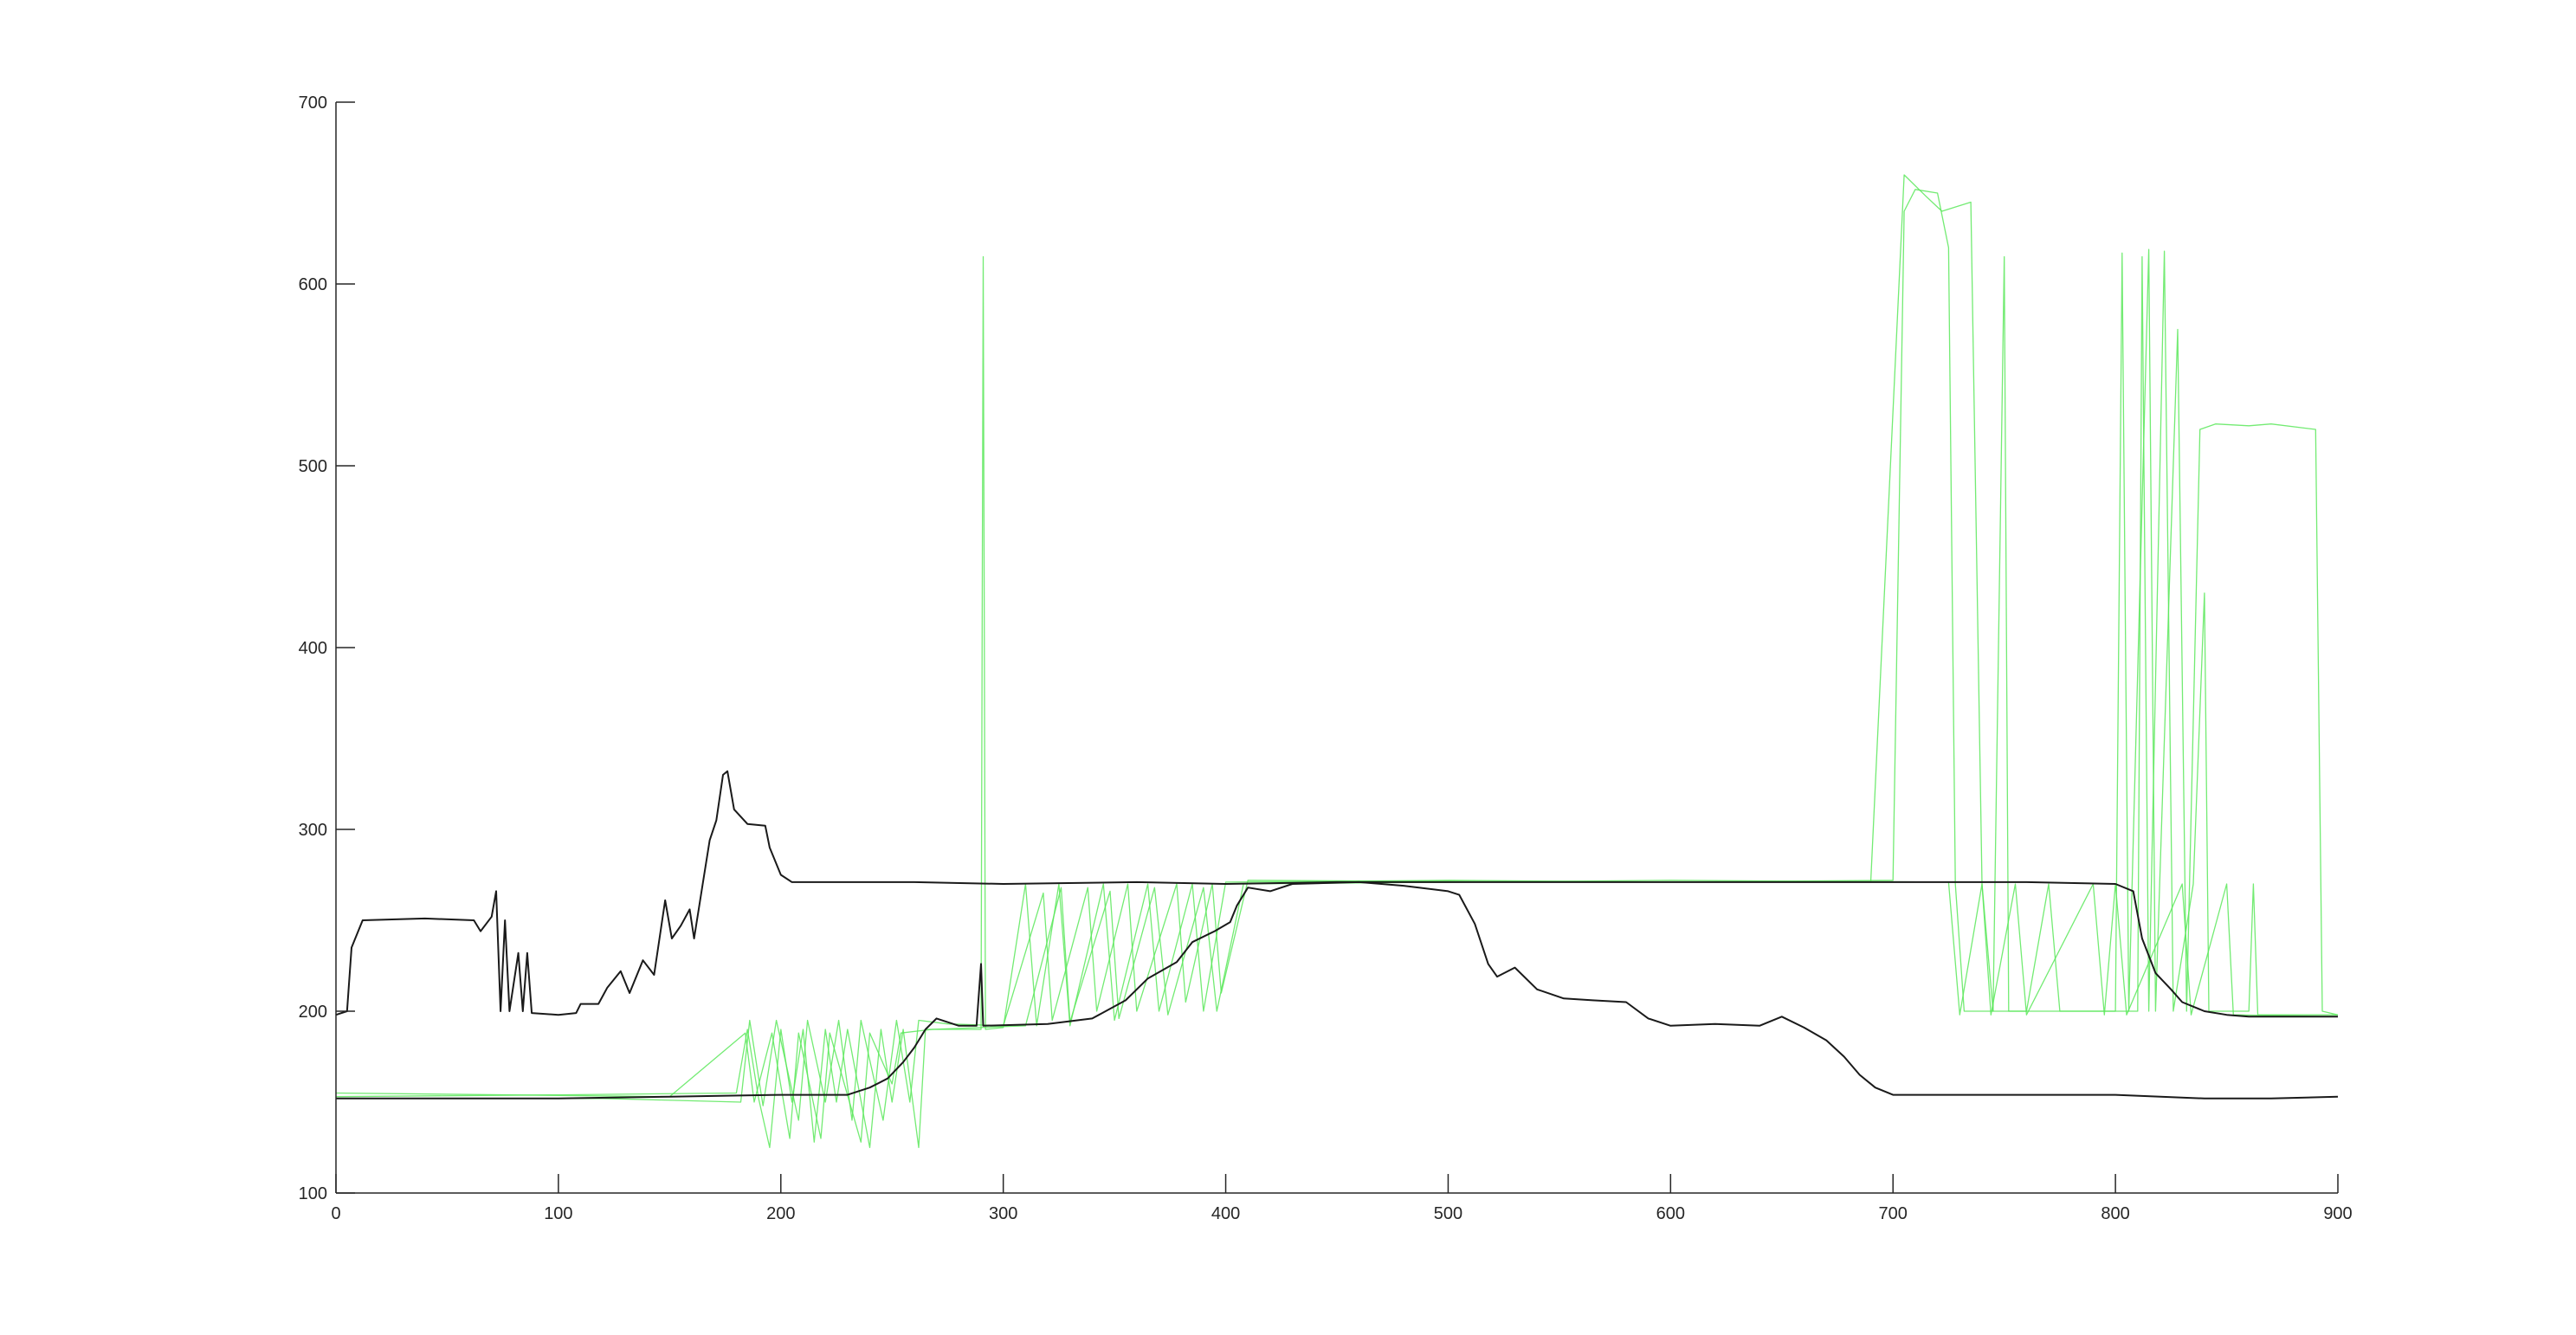 The width and height of the screenshot is (2576, 1335). I want to click on y-tick-label: 600, so click(313, 285).